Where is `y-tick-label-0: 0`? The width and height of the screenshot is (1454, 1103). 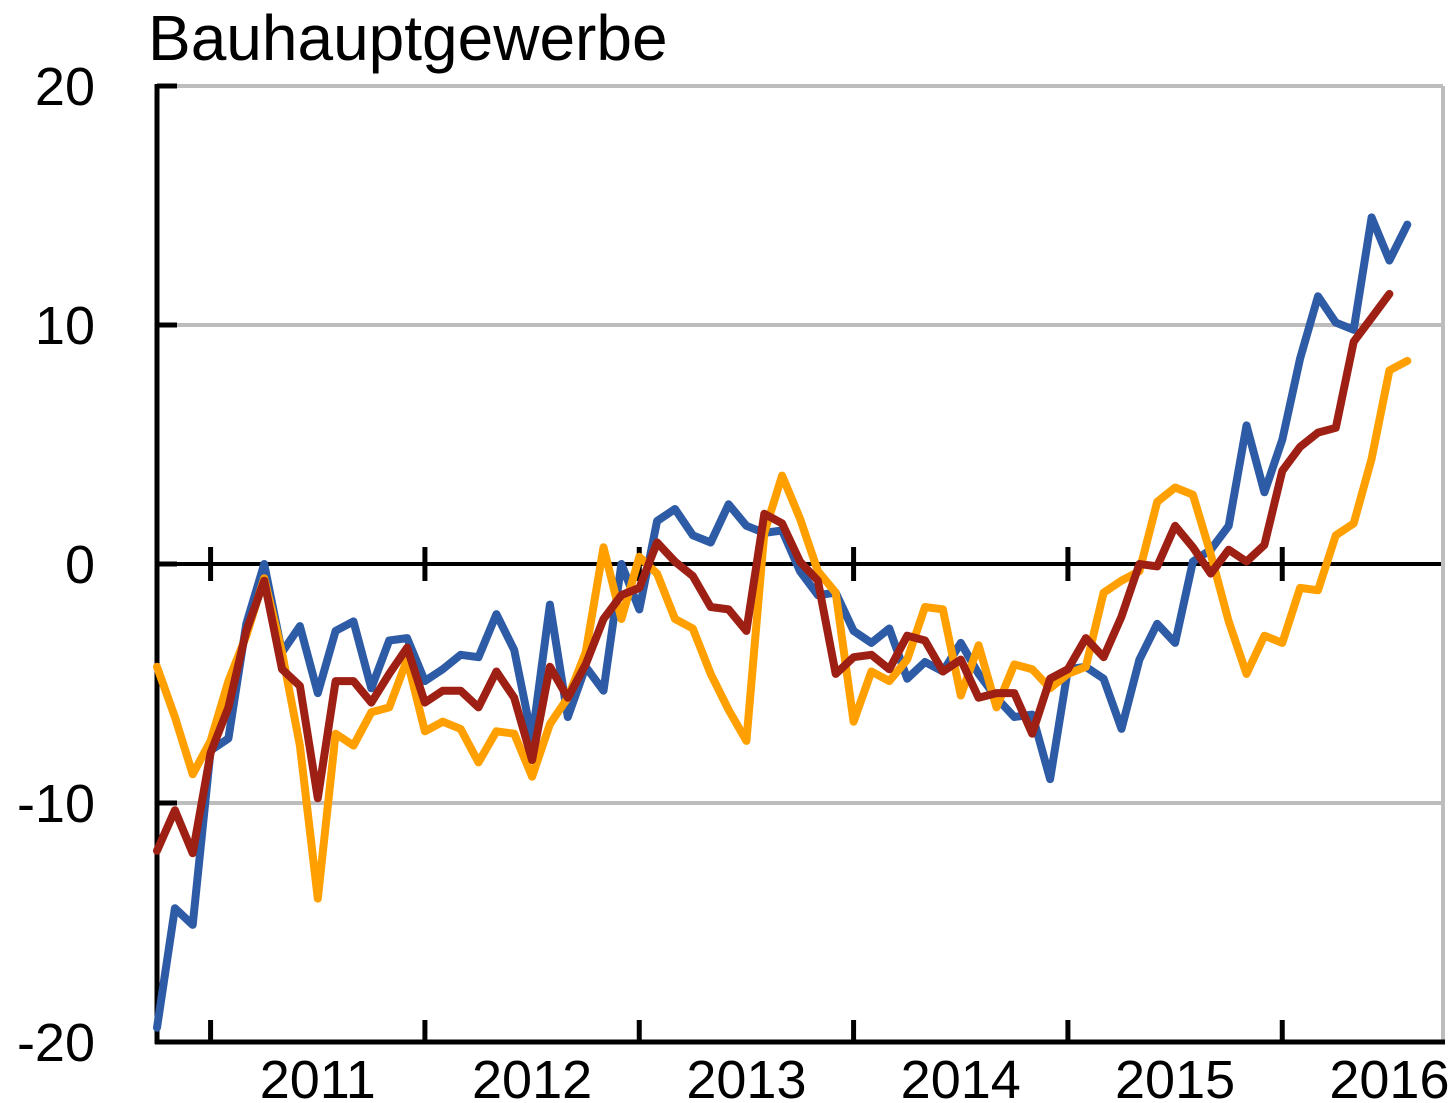 y-tick-label-0: 0 is located at coordinates (80, 565).